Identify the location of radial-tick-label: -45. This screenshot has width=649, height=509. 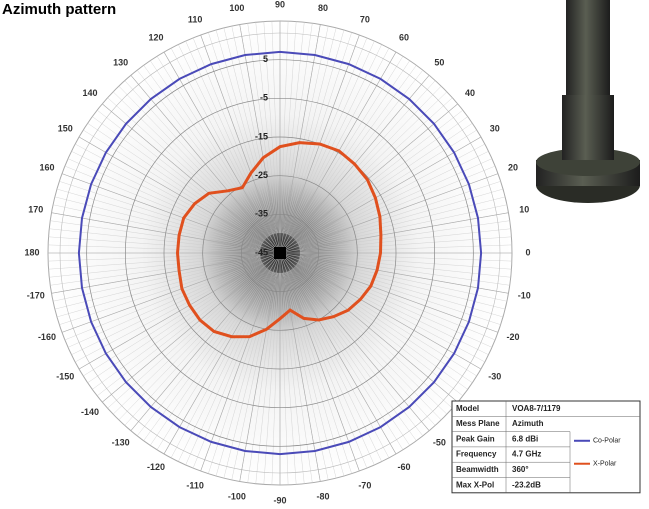
(261, 252).